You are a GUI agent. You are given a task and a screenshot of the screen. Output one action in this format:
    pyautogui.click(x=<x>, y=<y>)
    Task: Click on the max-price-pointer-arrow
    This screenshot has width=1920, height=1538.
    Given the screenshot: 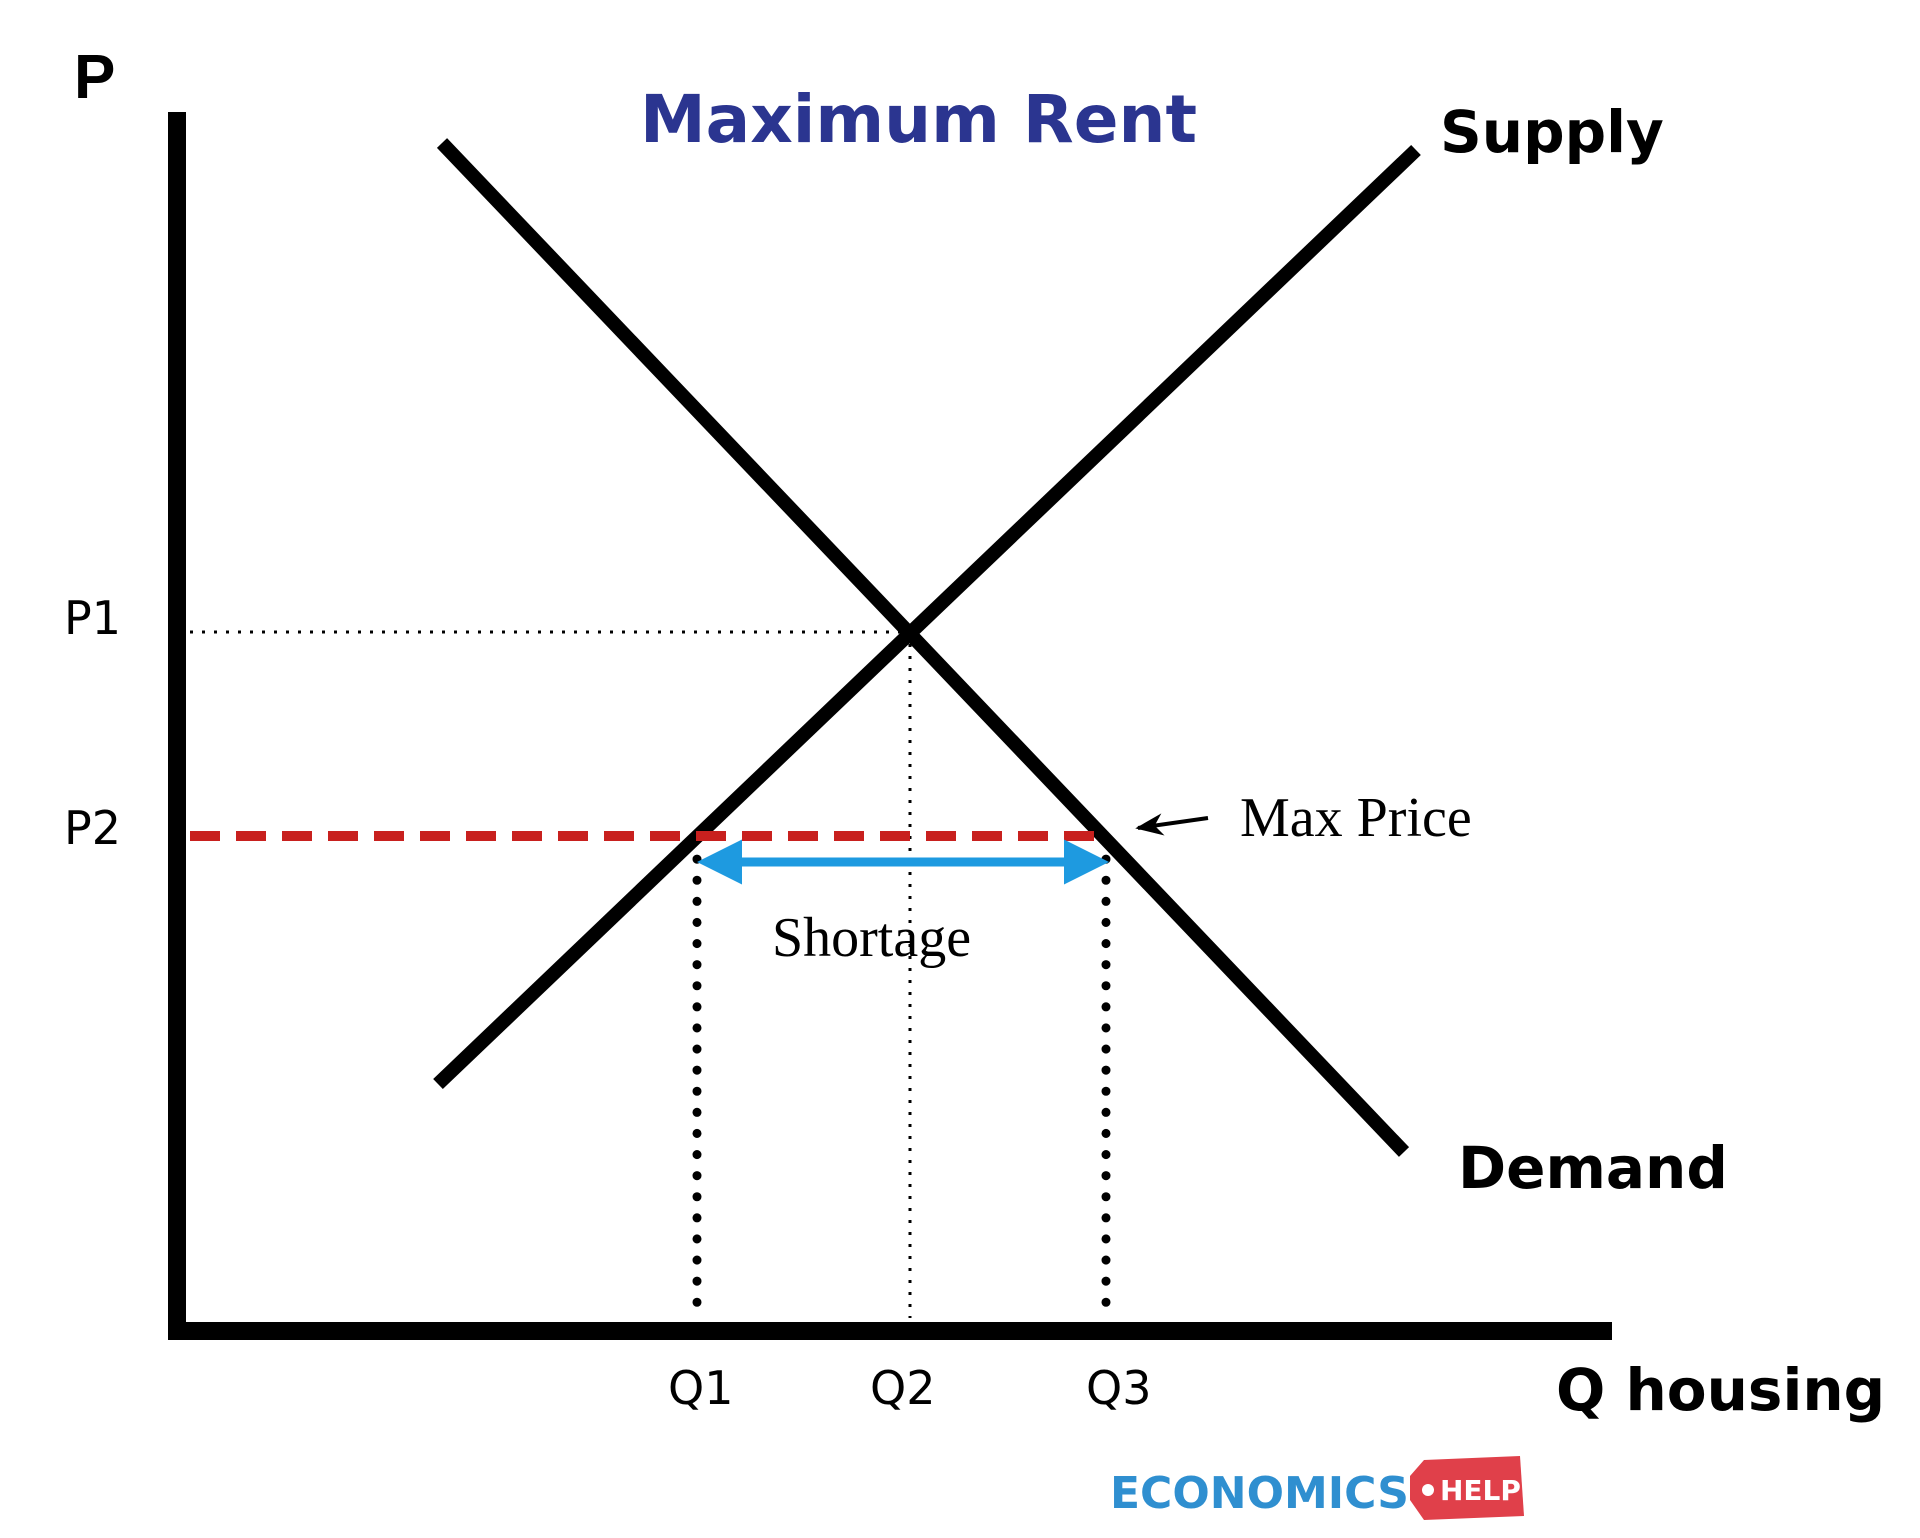 What is the action you would take?
    pyautogui.click(x=1172, y=824)
    